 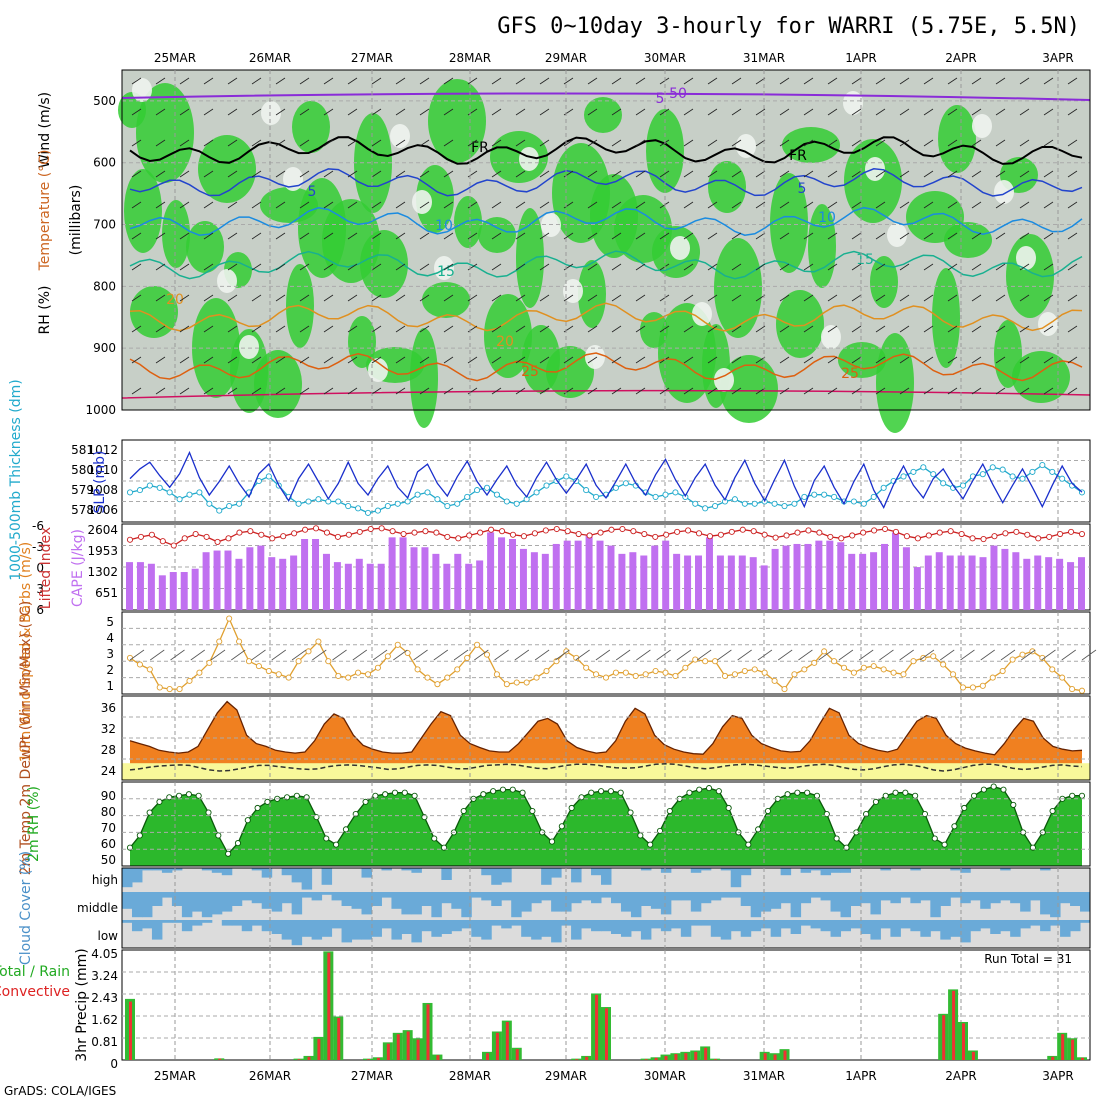 What do you see at coordinates (108, 844) in the screenshot?
I see `rh-tick-label: 60` at bounding box center [108, 844].